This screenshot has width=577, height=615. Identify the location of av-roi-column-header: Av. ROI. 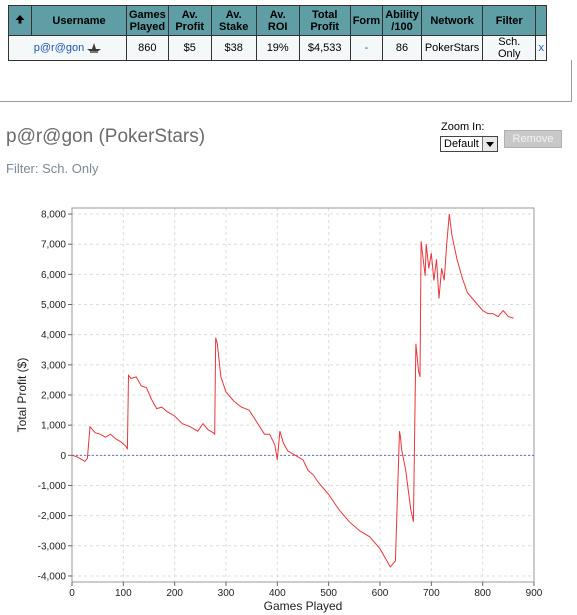
(277, 20).